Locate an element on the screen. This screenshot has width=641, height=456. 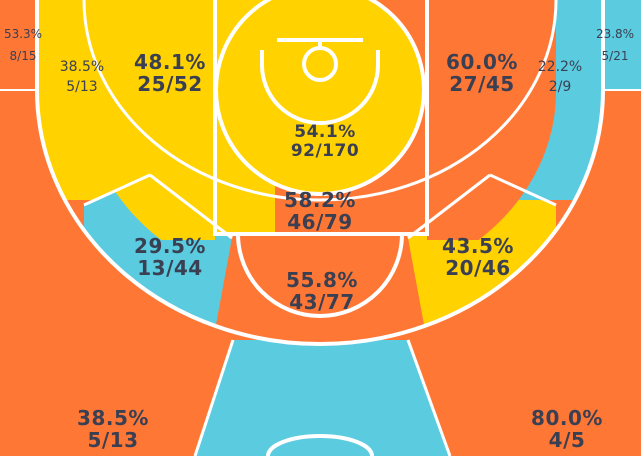
label-paint-non-ra: 58.2% 46/79 is located at coordinates (320, 211).